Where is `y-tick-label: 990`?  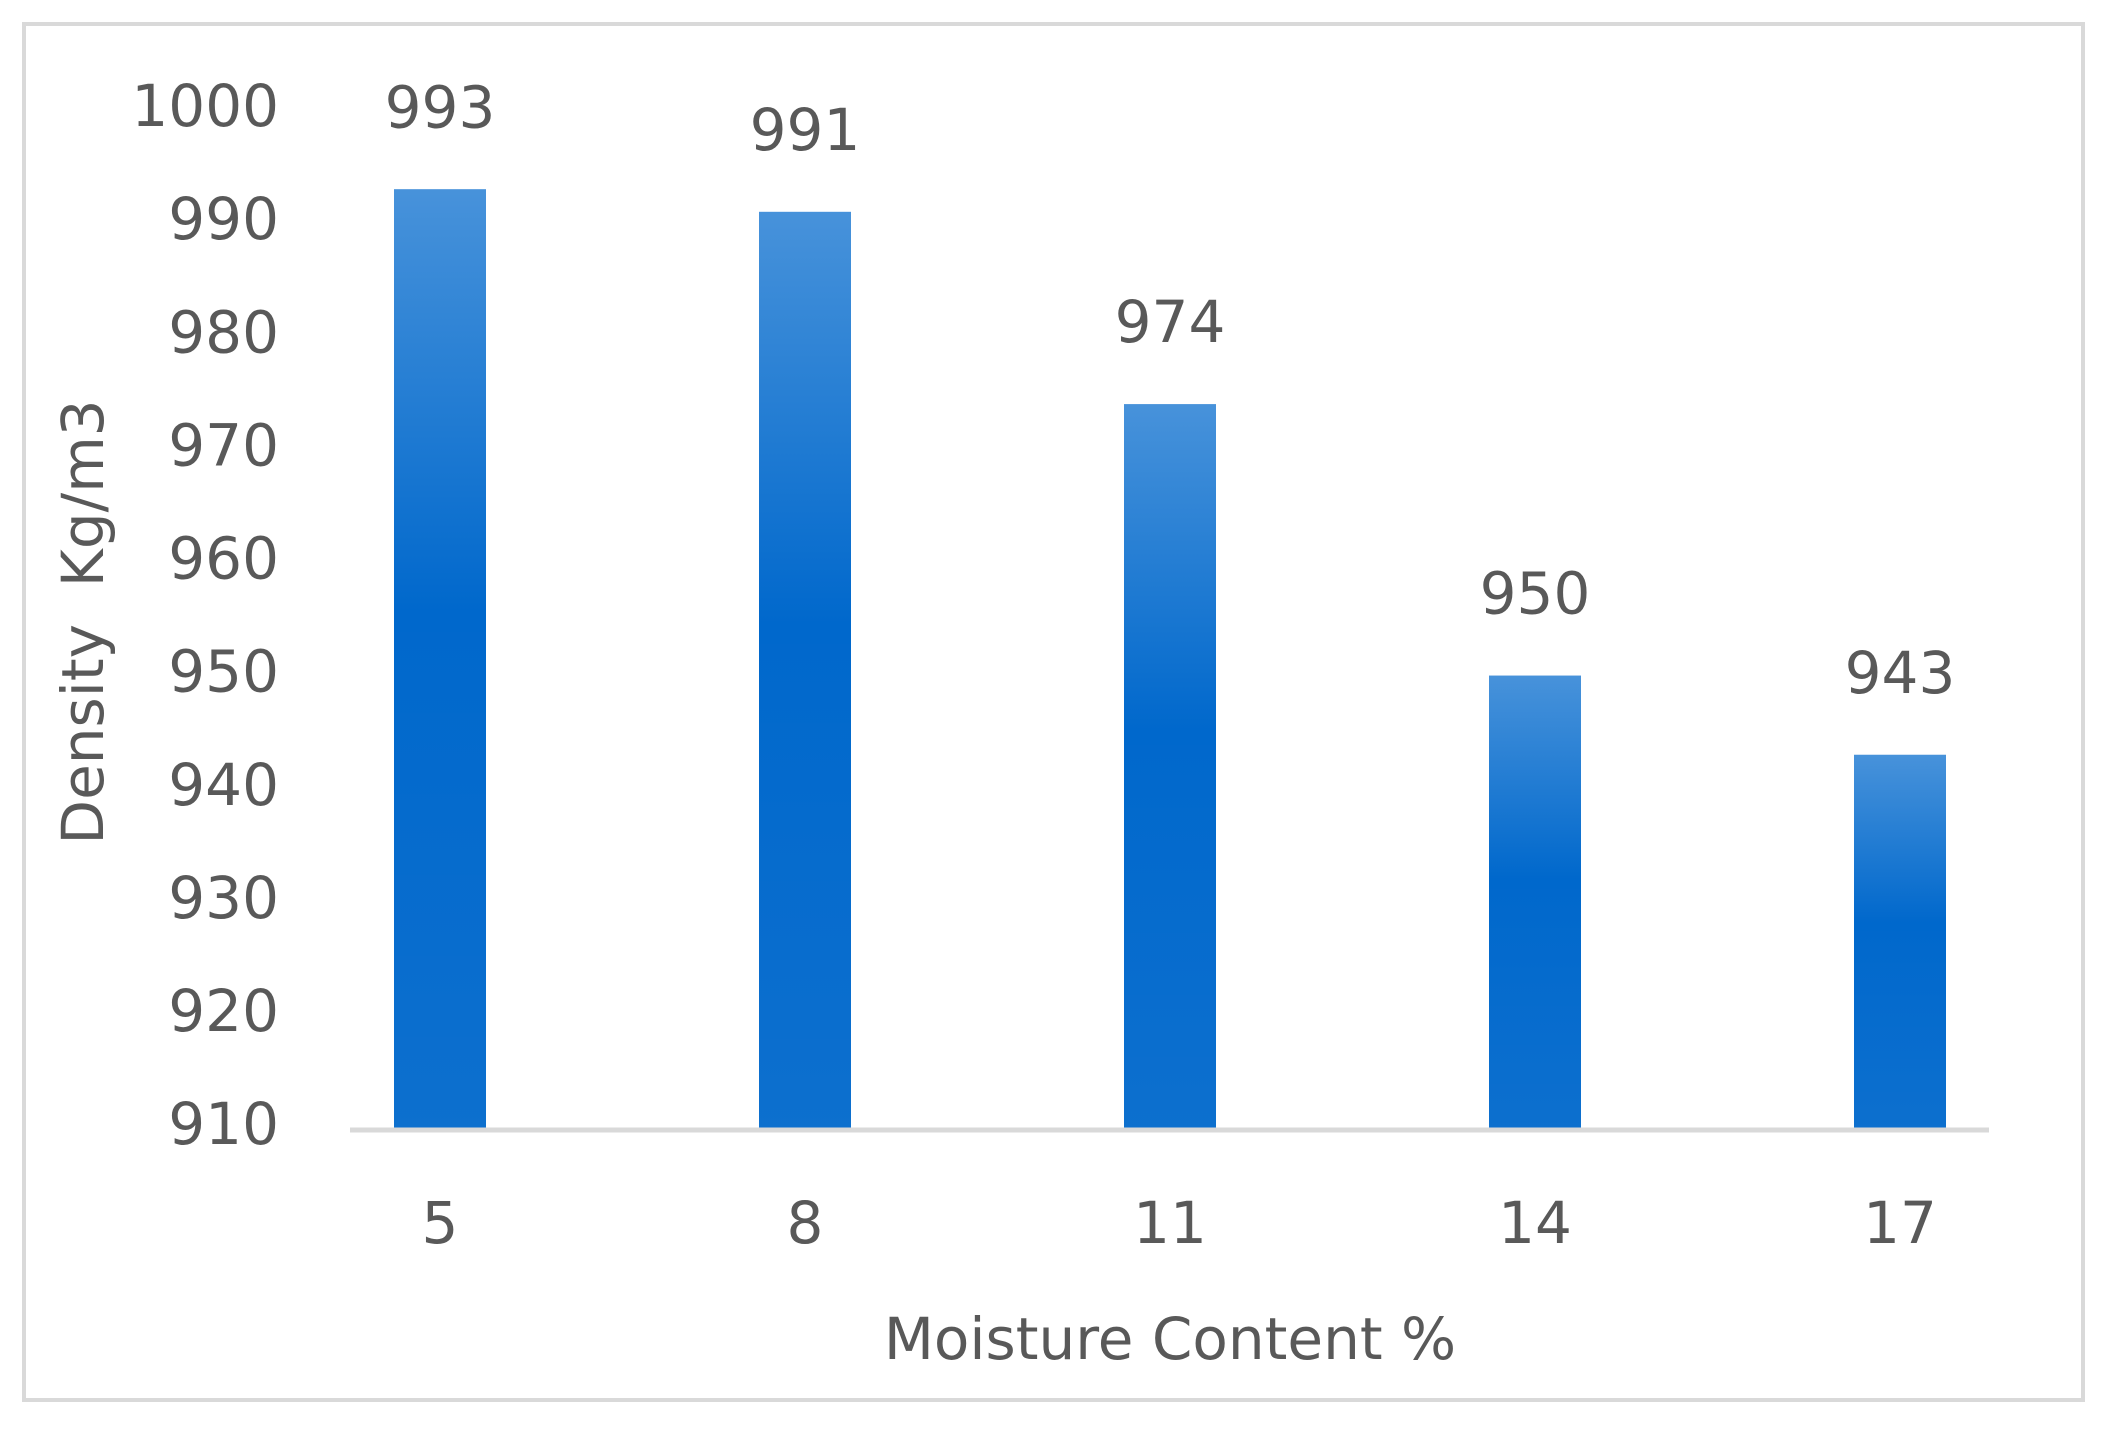
y-tick-label: 990 is located at coordinates (223, 219).